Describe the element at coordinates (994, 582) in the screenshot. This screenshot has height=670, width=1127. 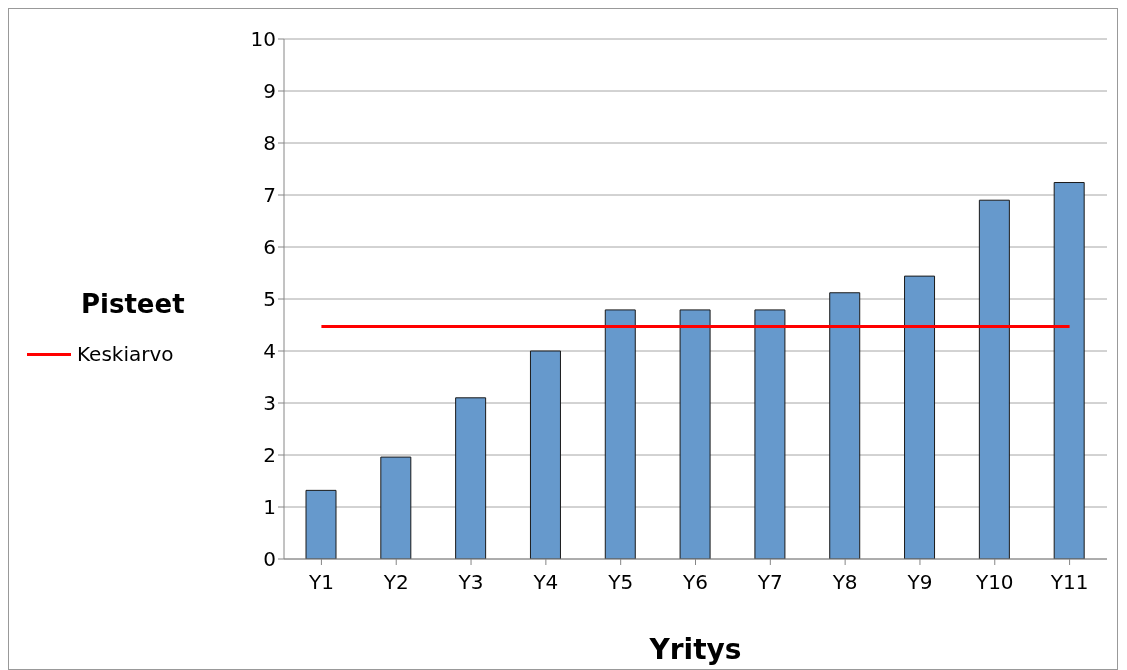
I see `x-tick-label: Y10` at that location.